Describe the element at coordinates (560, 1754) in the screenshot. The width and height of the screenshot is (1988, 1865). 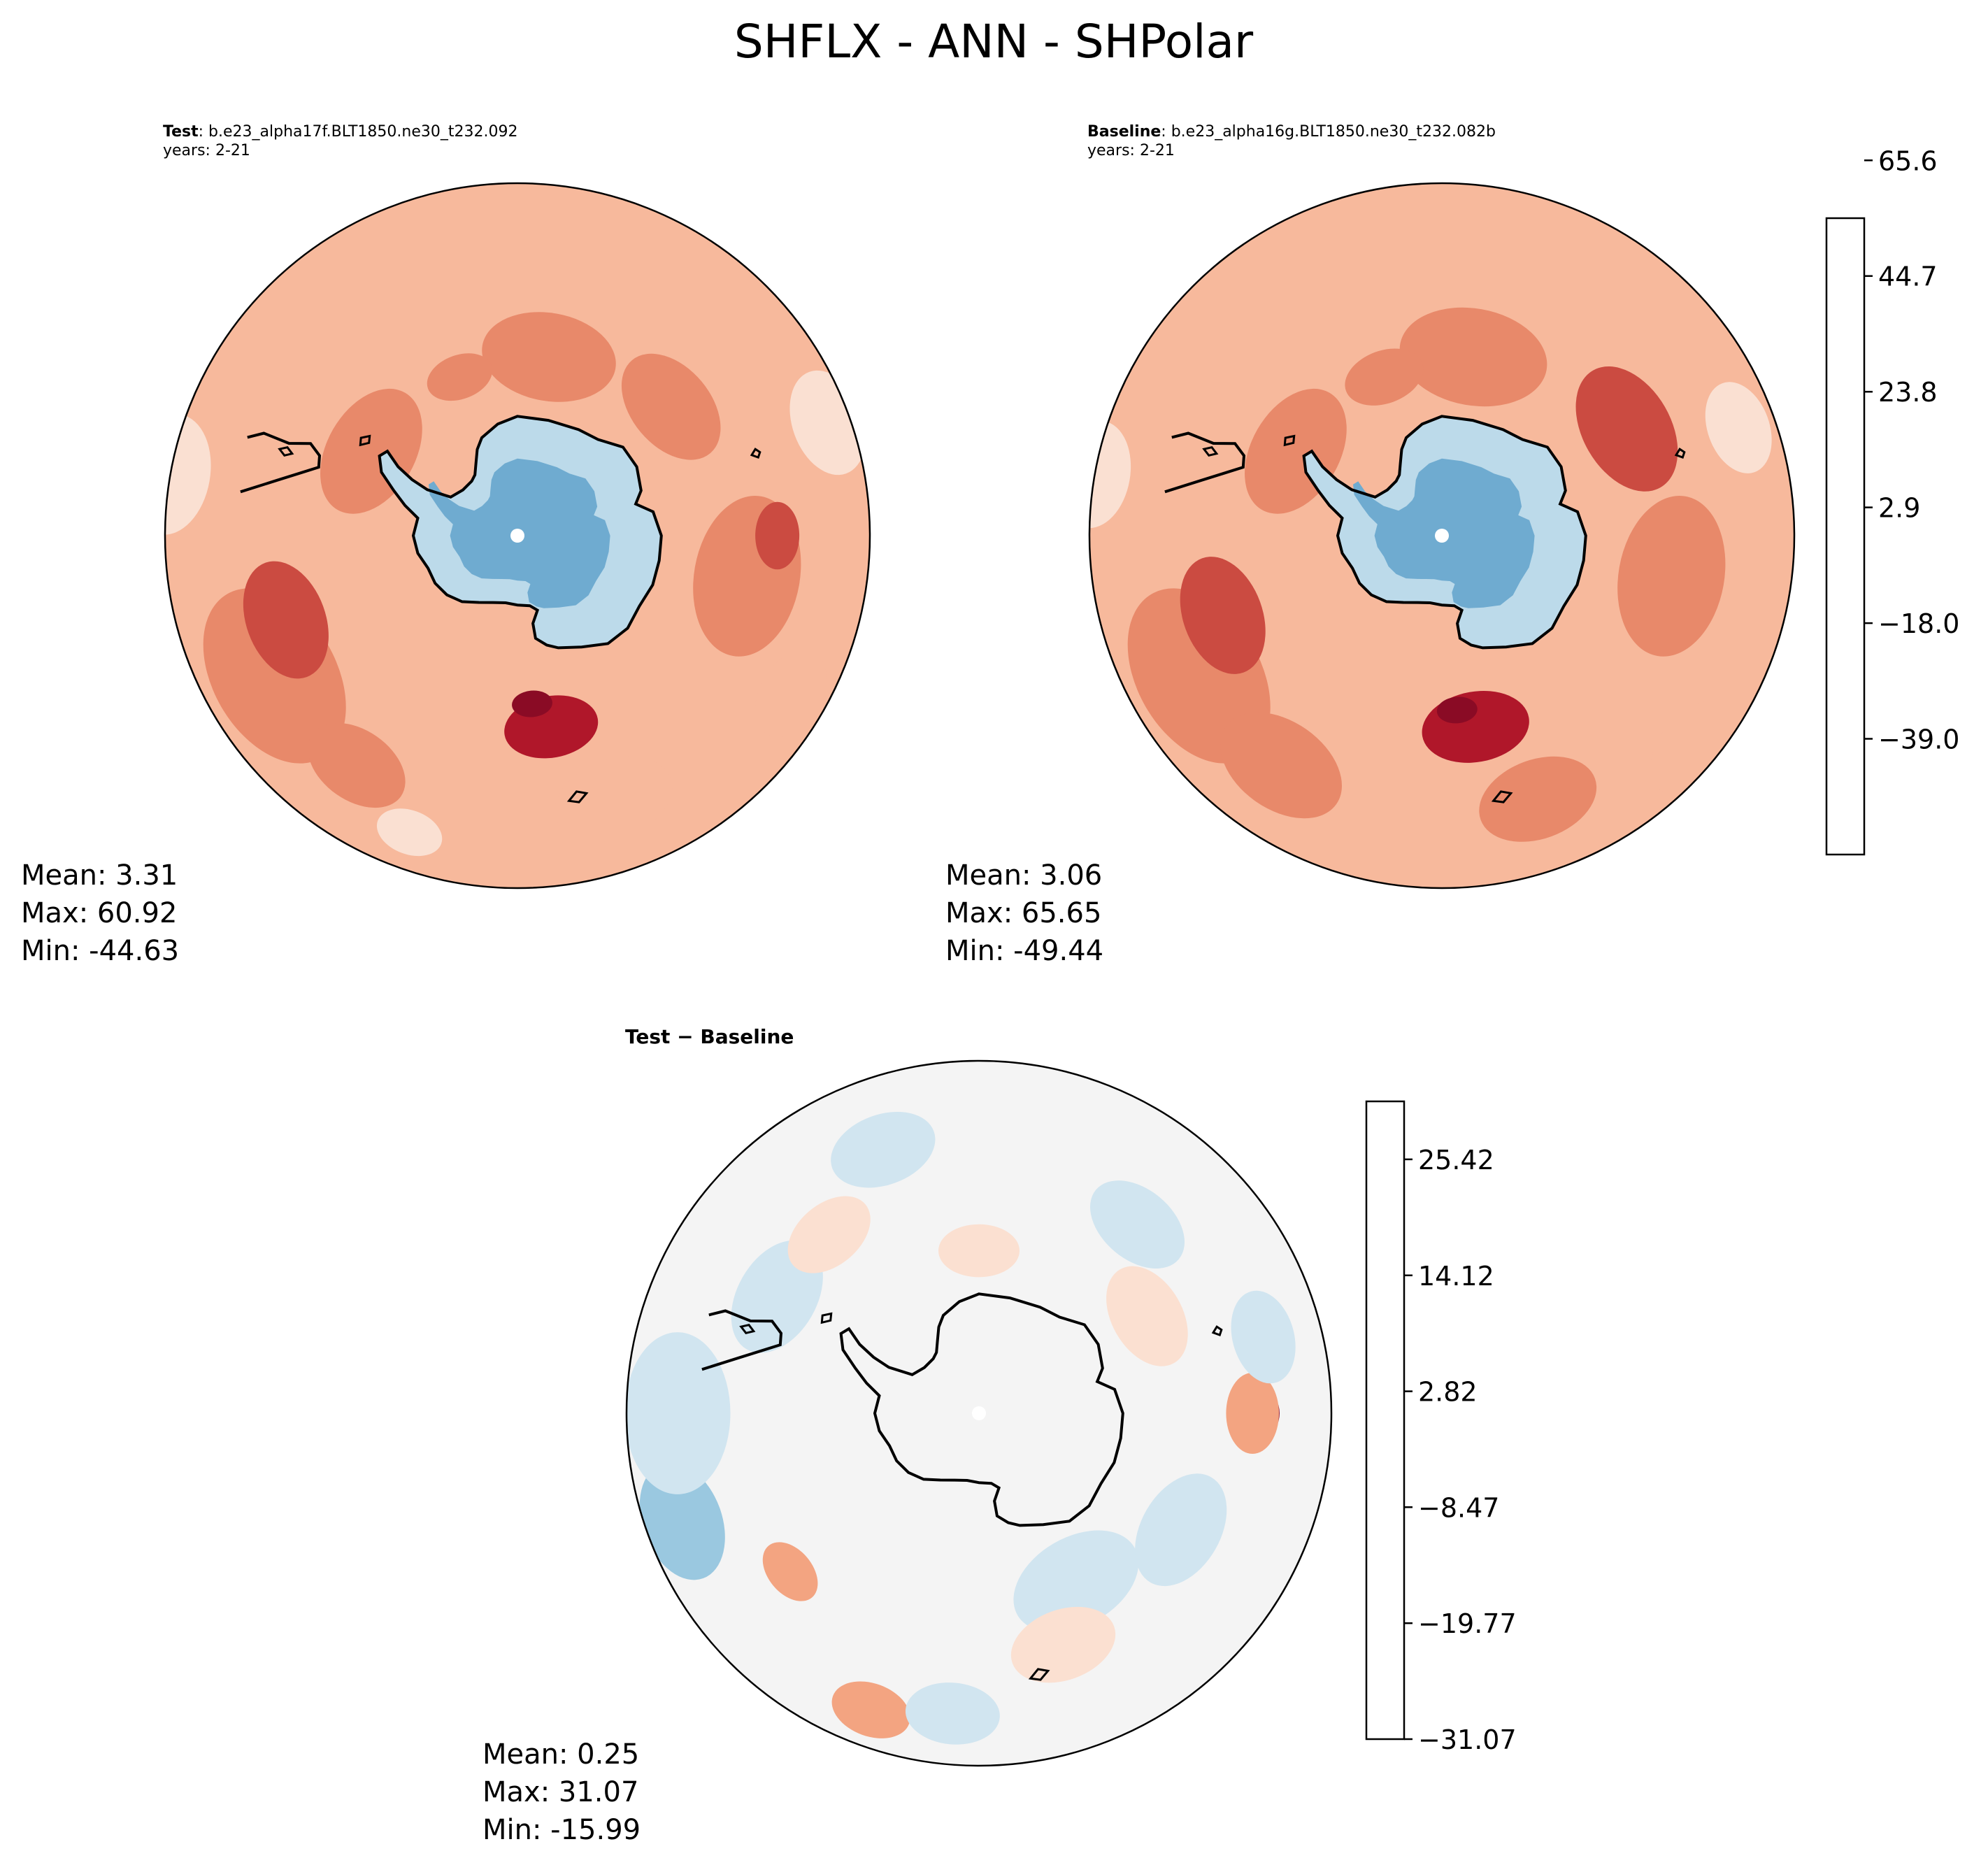
I see `panel-stat-mean: Mean: 0.25` at that location.